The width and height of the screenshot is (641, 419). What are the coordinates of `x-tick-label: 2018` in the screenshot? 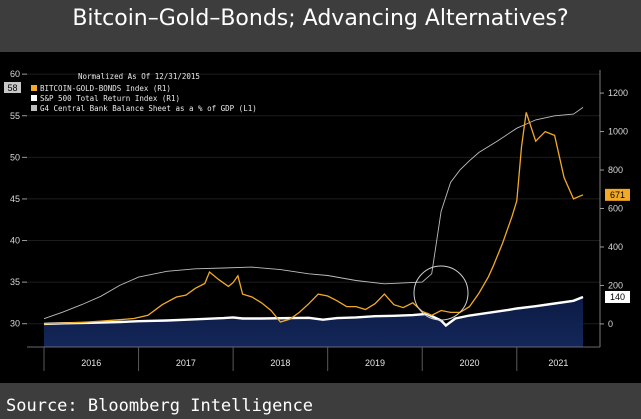 It's located at (280, 363).